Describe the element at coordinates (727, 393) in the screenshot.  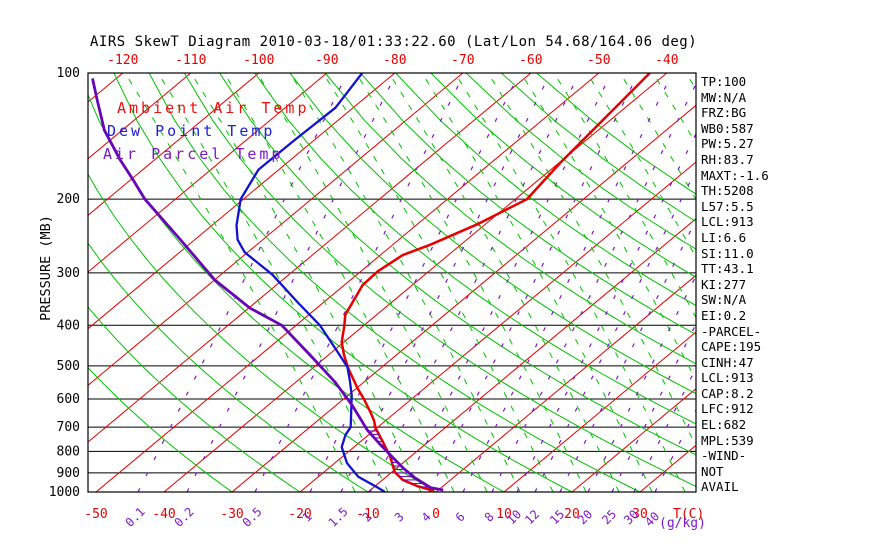
I see `stat-line: CAP:8.2` at that location.